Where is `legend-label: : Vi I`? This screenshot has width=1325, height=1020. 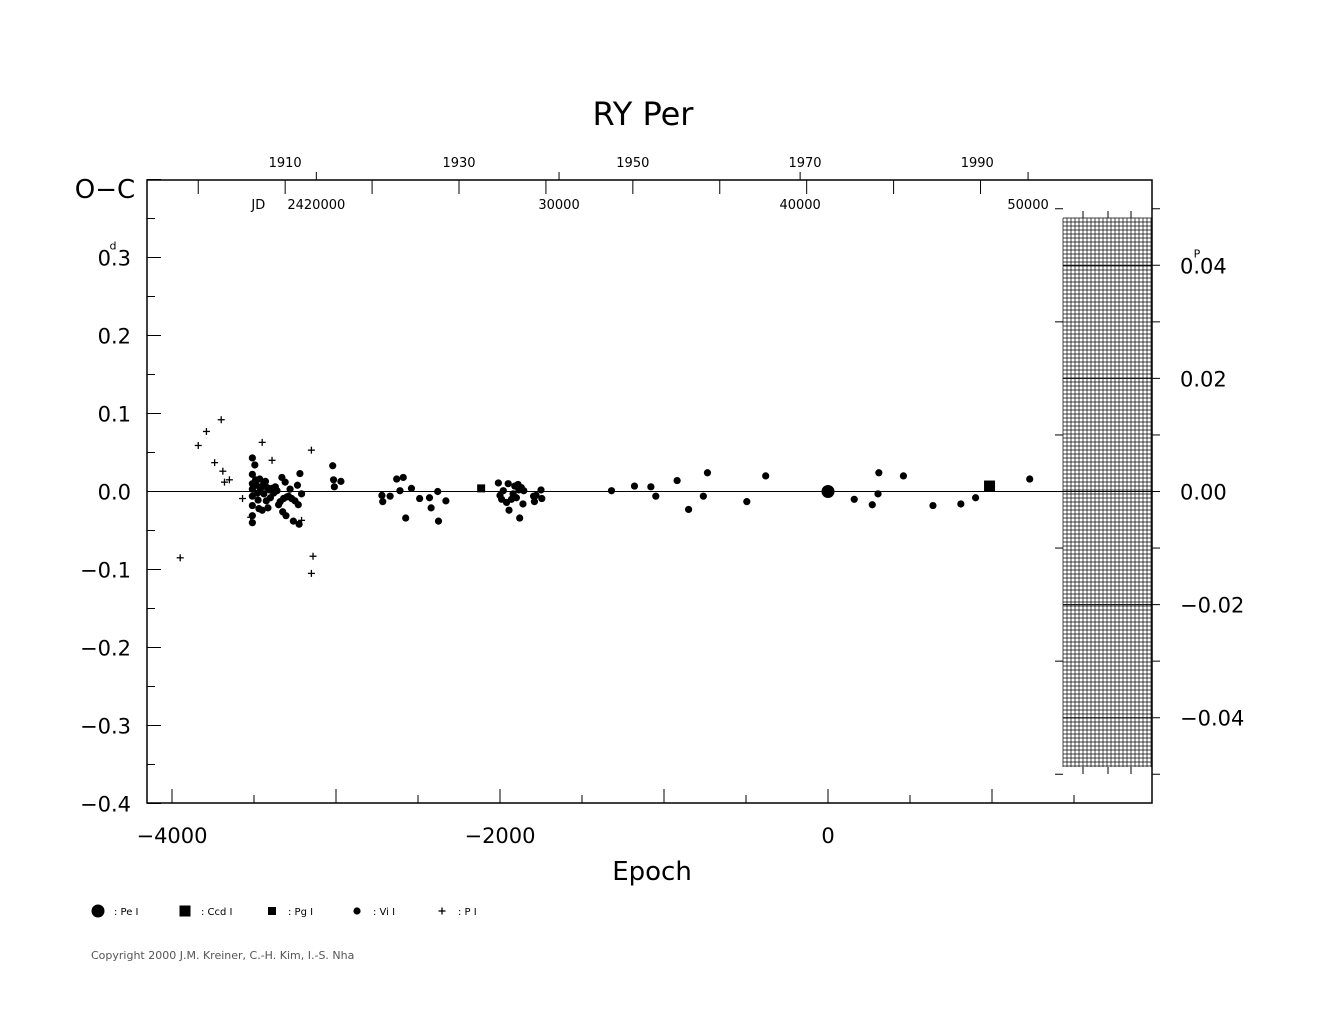 legend-label: : Vi I is located at coordinates (384, 912).